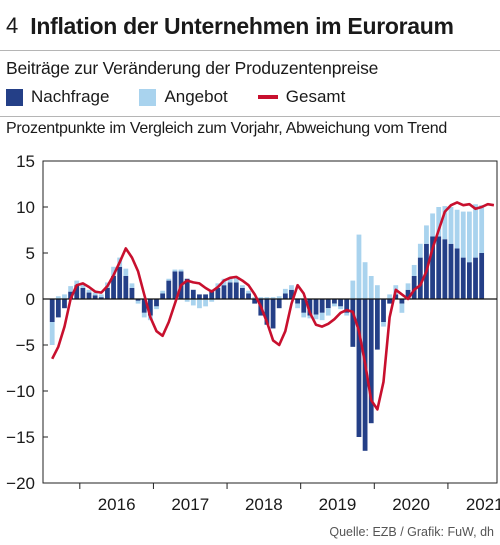 The image size is (500, 545). What do you see at coordinates (267, 97) in the screenshot?
I see `legend-swatch-gesamt` at bounding box center [267, 97].